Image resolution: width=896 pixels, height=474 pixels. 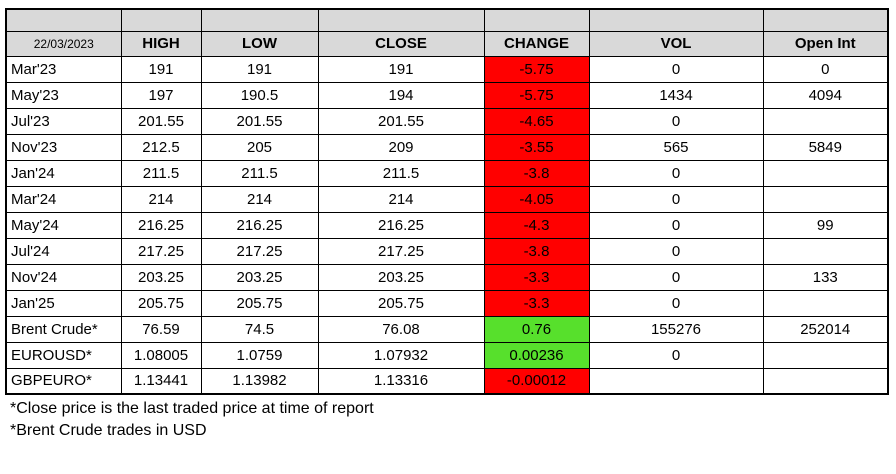 What do you see at coordinates (161, 303) in the screenshot?
I see `high-cell: 205.75` at bounding box center [161, 303].